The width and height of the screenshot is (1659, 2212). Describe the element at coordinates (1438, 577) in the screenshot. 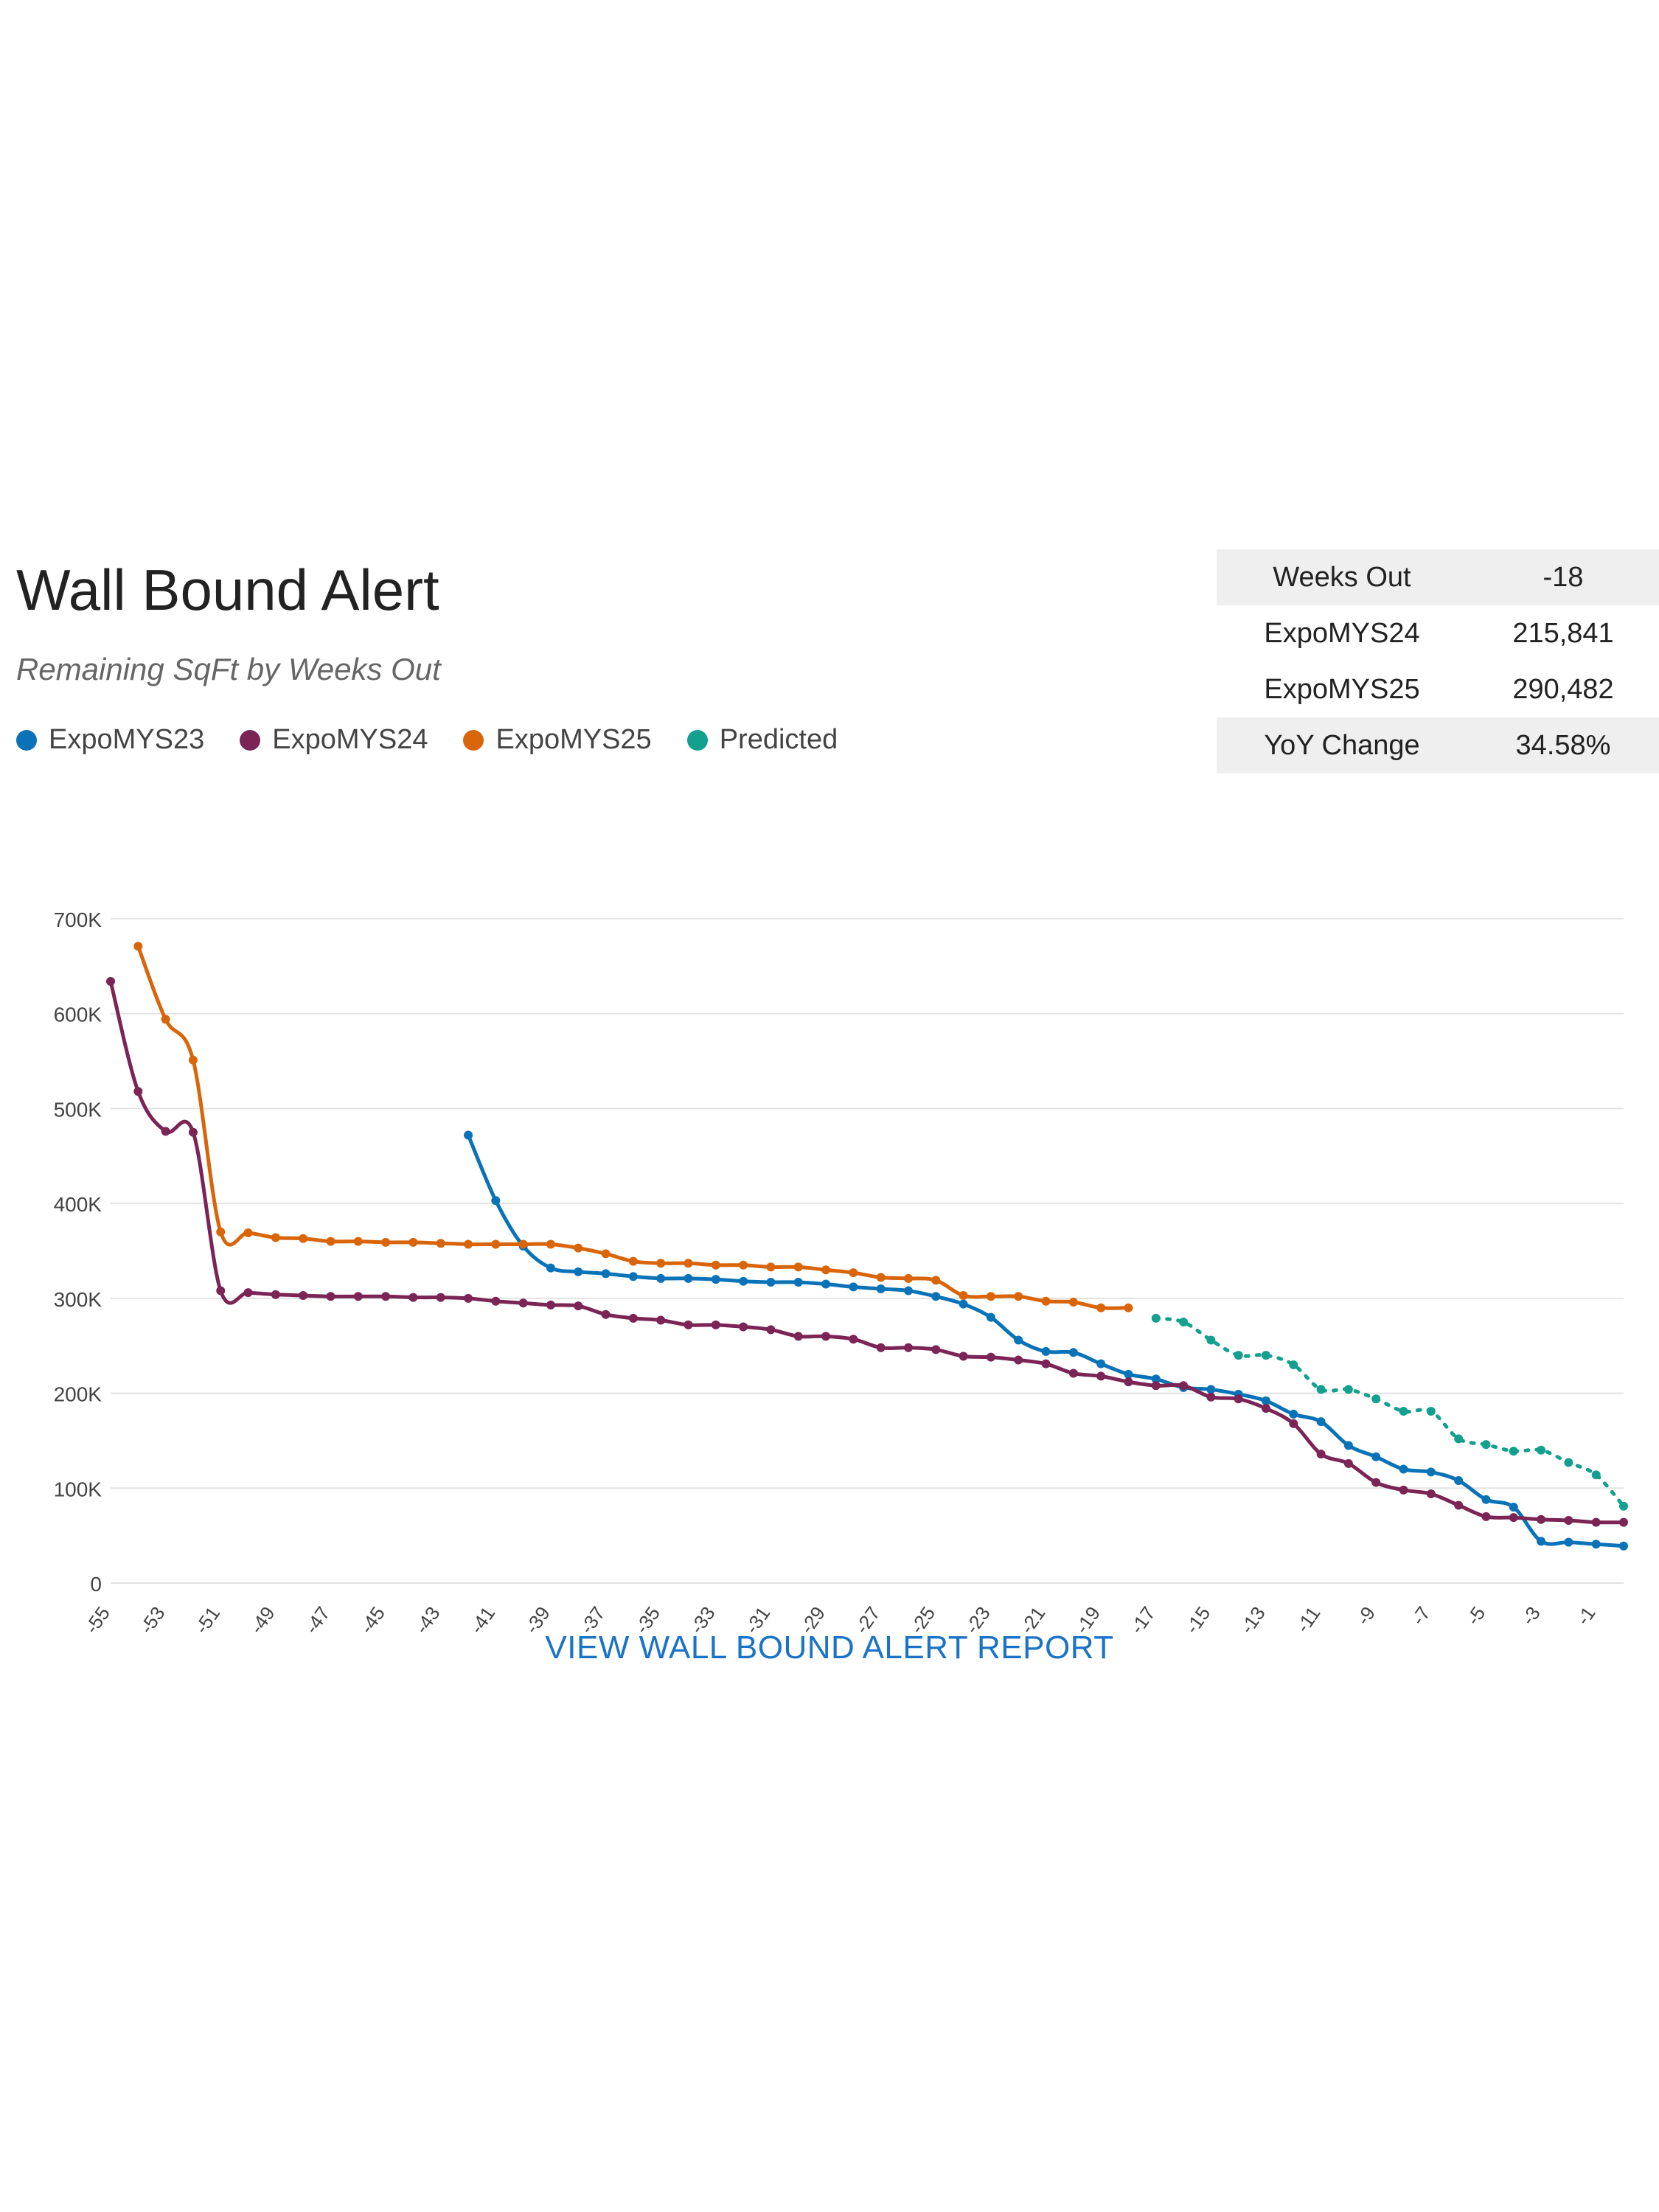

I see `summary-header-row: Weeks Out -18` at that location.